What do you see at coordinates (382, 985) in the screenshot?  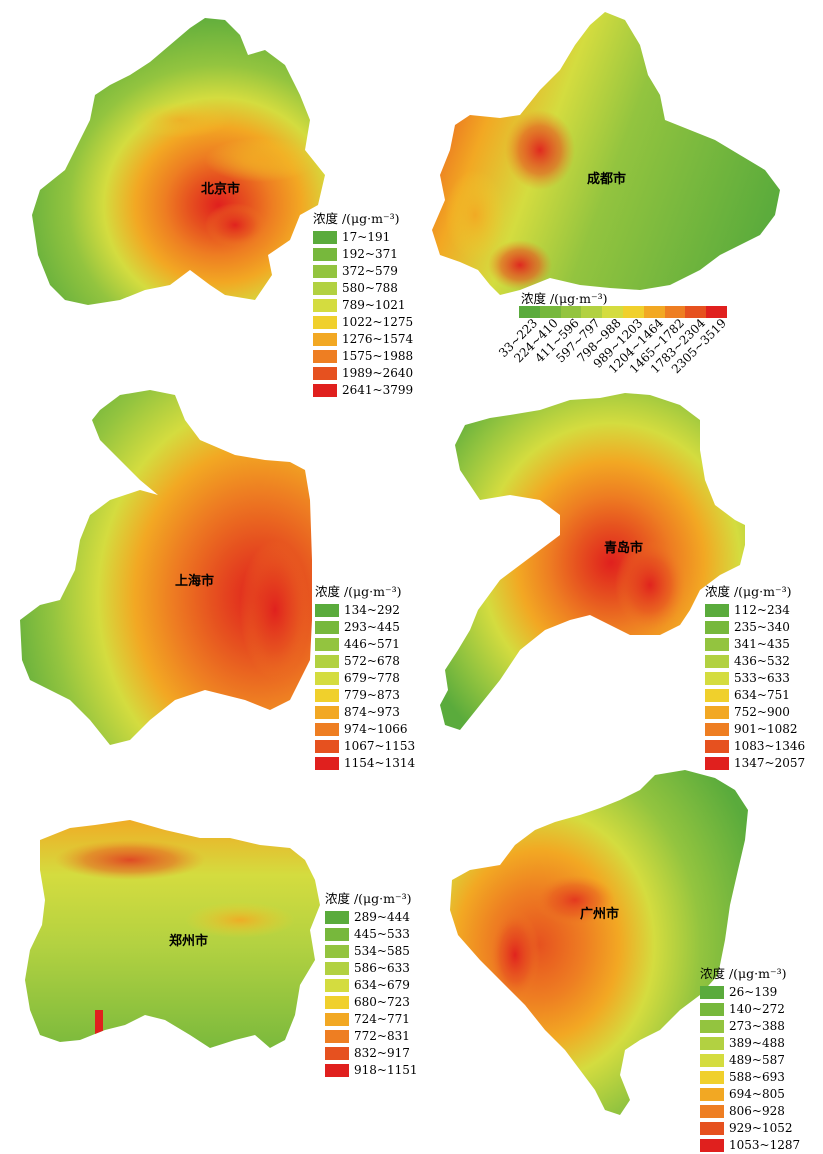 I see `legend-label: 634~679` at bounding box center [382, 985].